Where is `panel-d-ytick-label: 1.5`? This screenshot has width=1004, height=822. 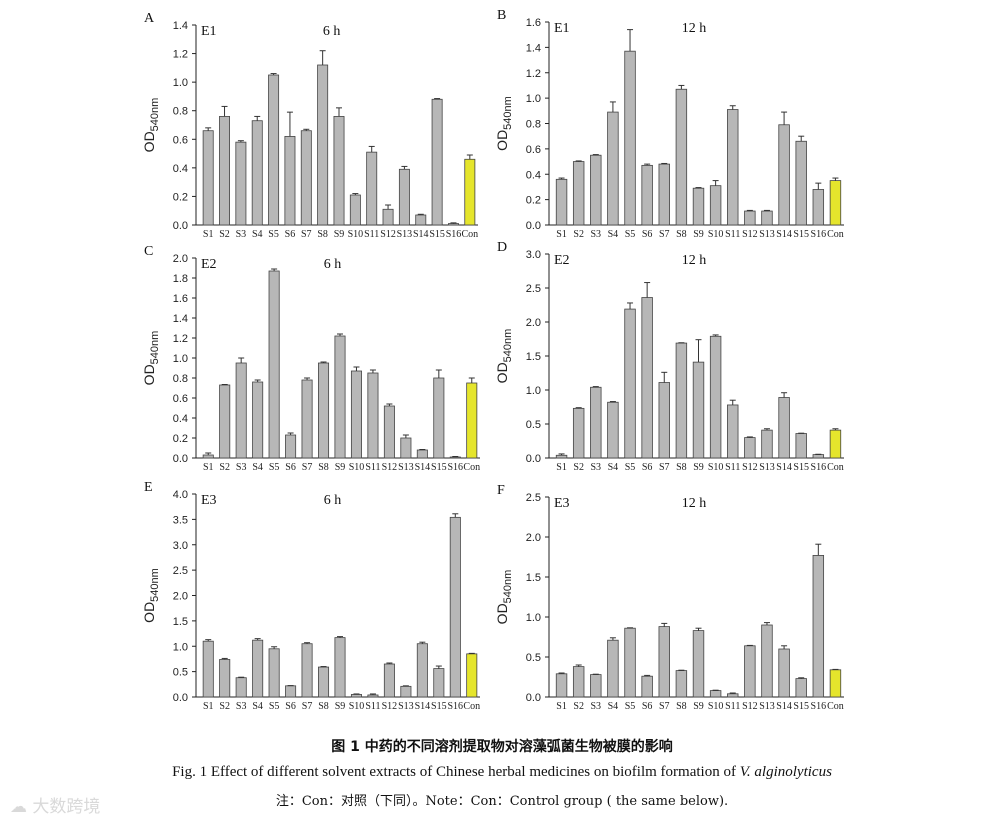
panel-d-ytick-label: 1.5 is located at coordinates (533, 357).